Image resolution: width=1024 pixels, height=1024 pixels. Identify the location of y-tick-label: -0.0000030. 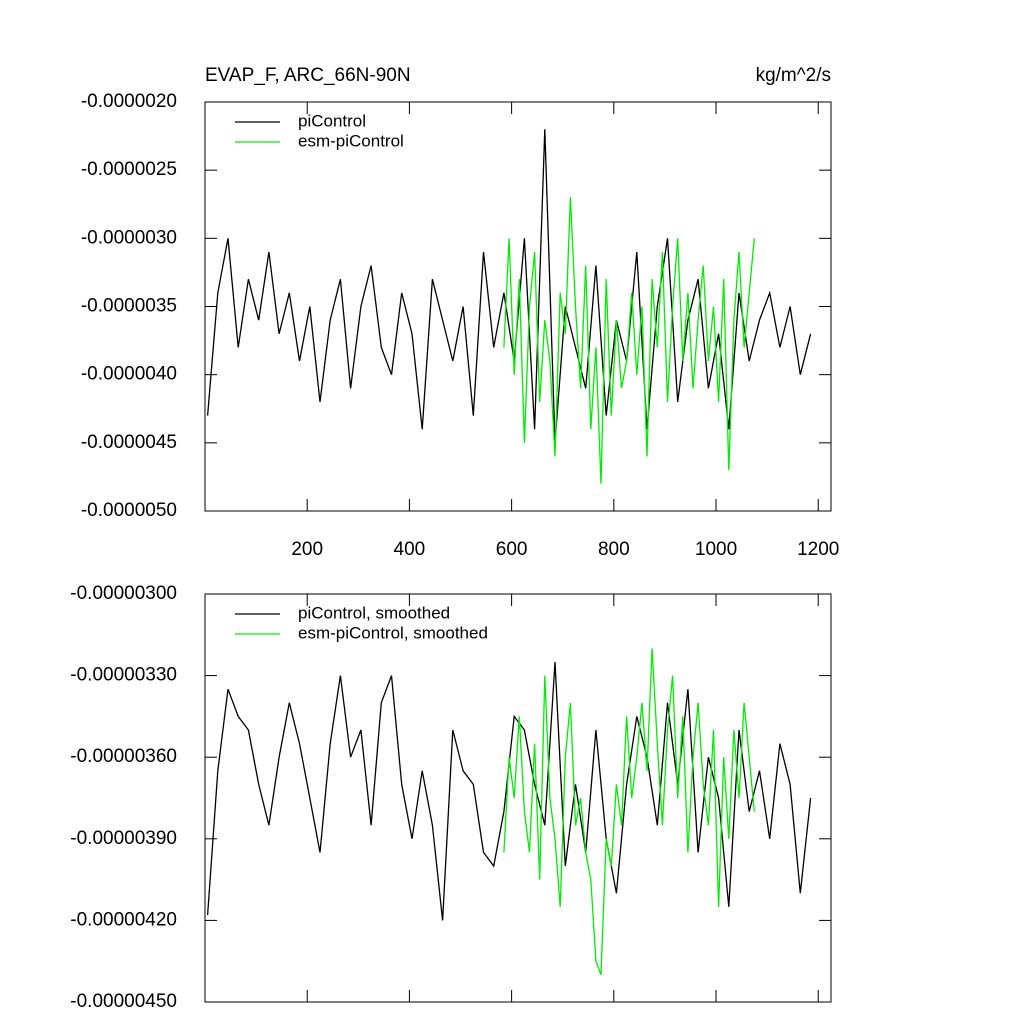
(129, 237).